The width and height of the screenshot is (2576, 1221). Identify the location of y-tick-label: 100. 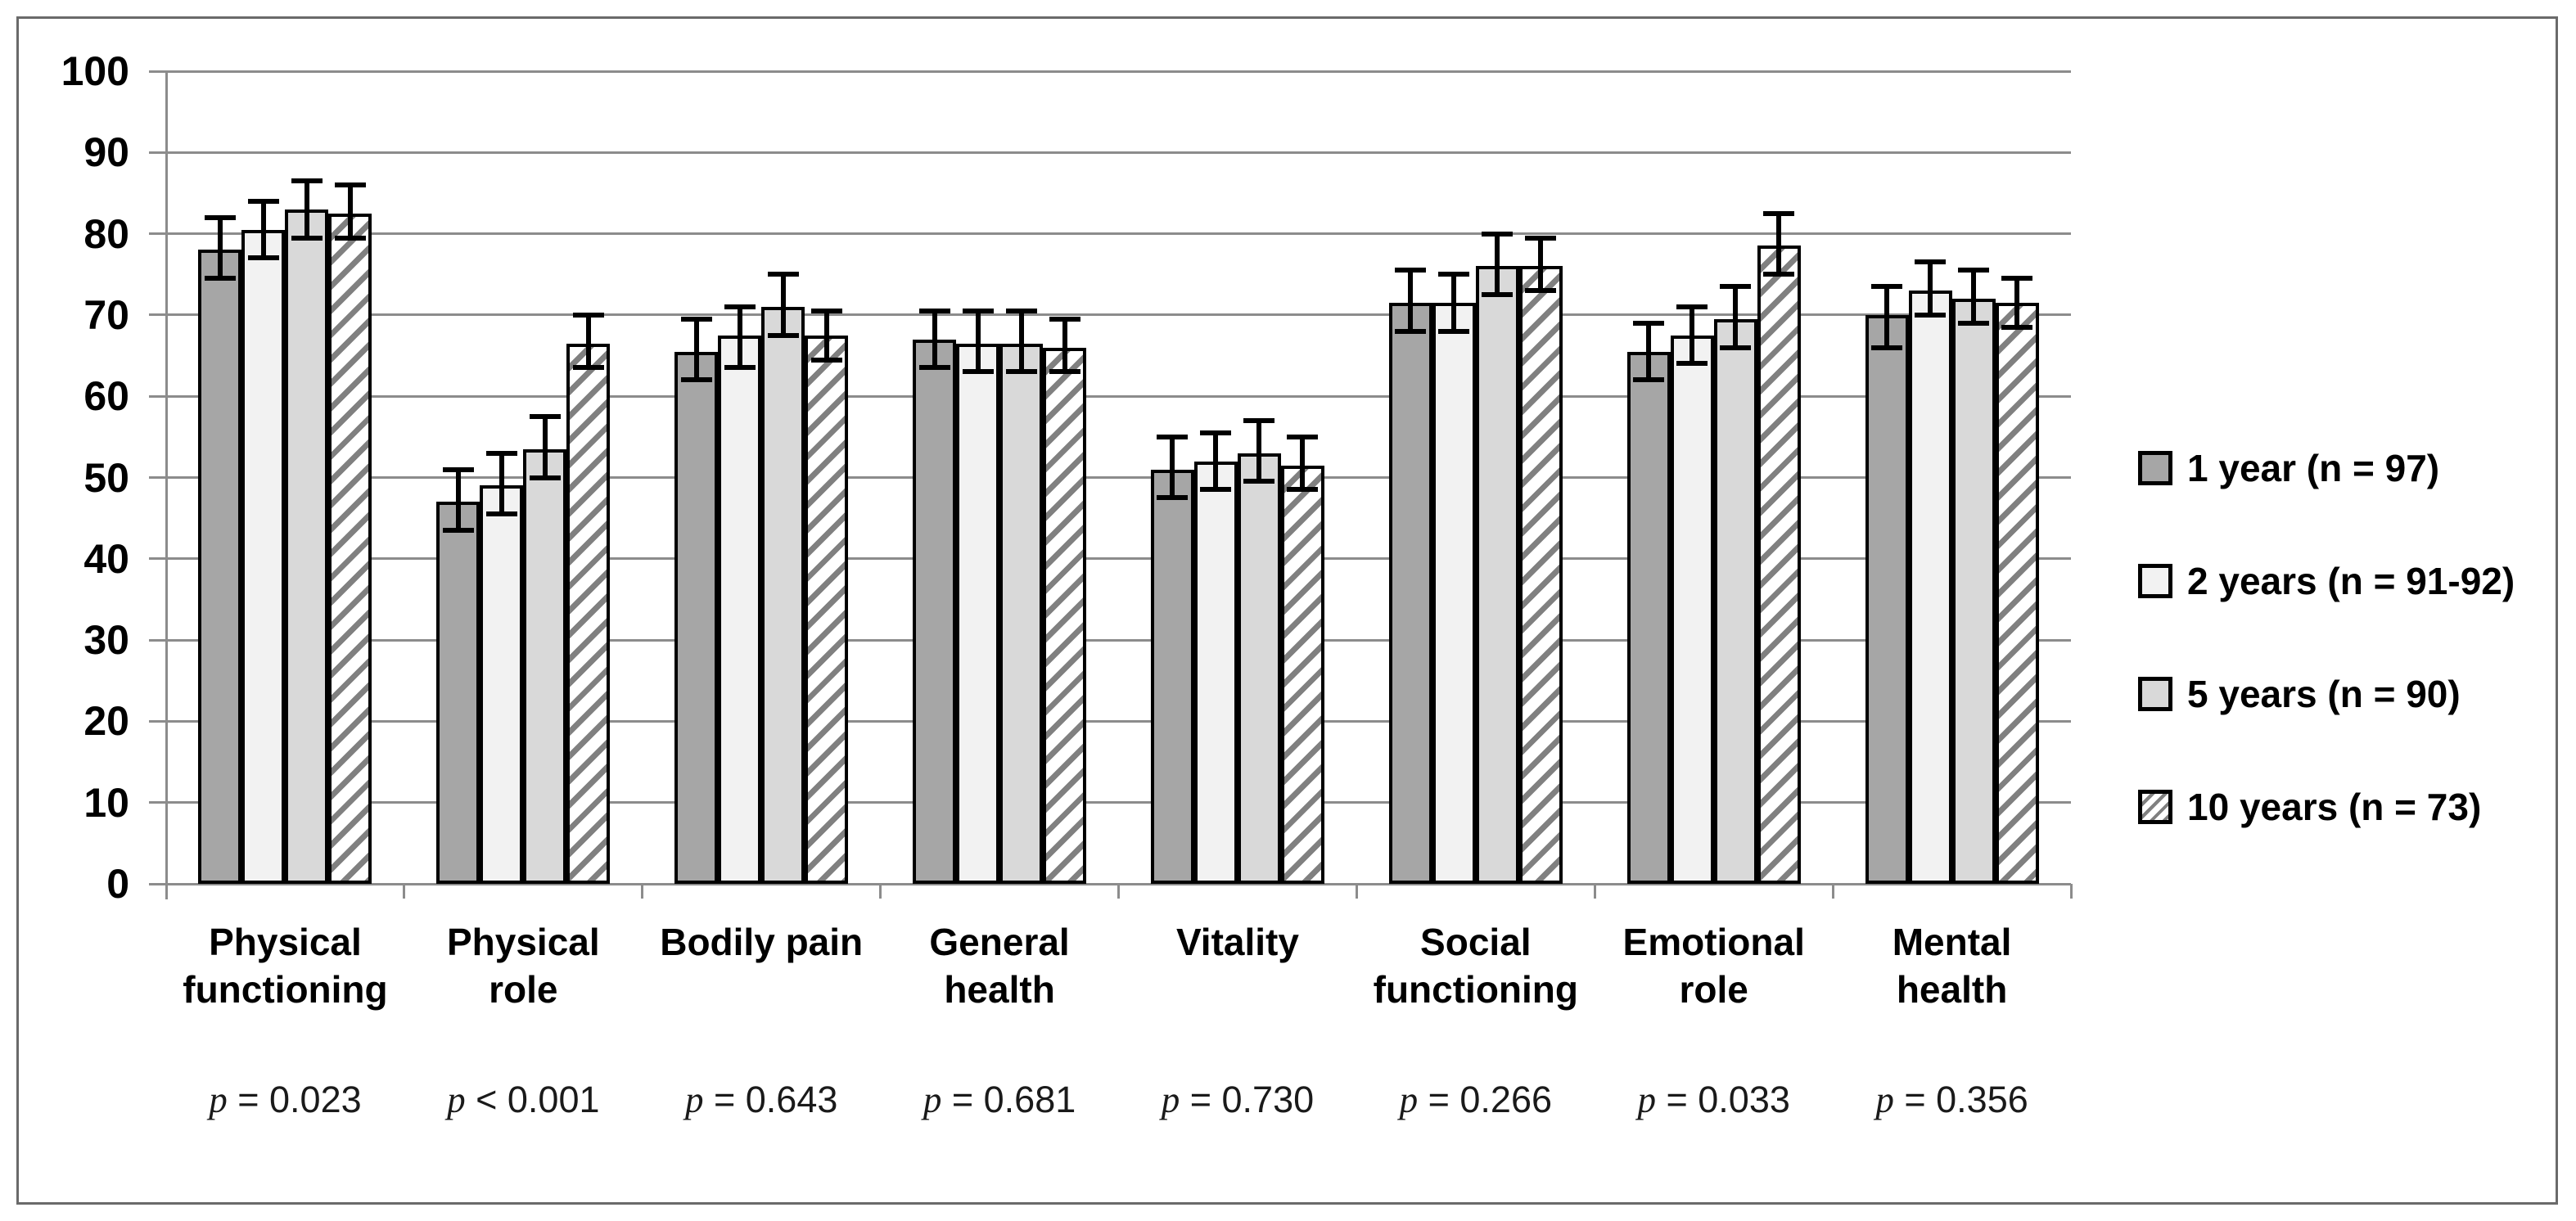
(95, 71).